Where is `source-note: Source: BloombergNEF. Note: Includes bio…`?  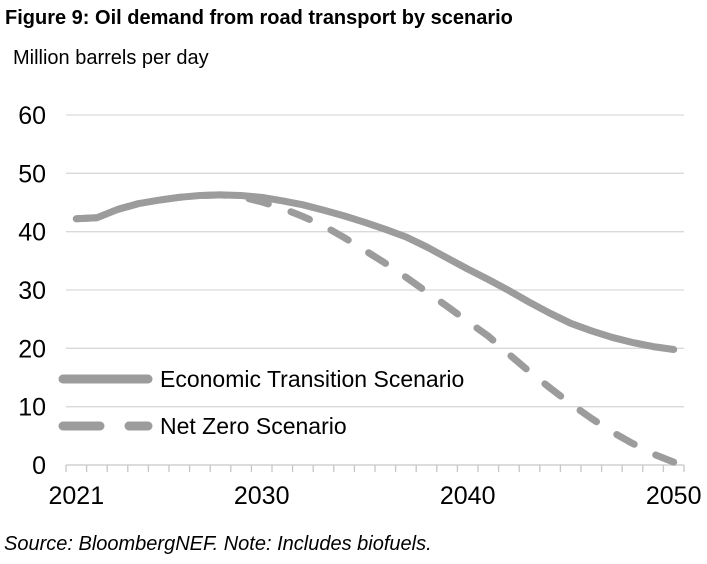
source-note: Source: BloombergNEF. Note: Includes bio… is located at coordinates (218, 544).